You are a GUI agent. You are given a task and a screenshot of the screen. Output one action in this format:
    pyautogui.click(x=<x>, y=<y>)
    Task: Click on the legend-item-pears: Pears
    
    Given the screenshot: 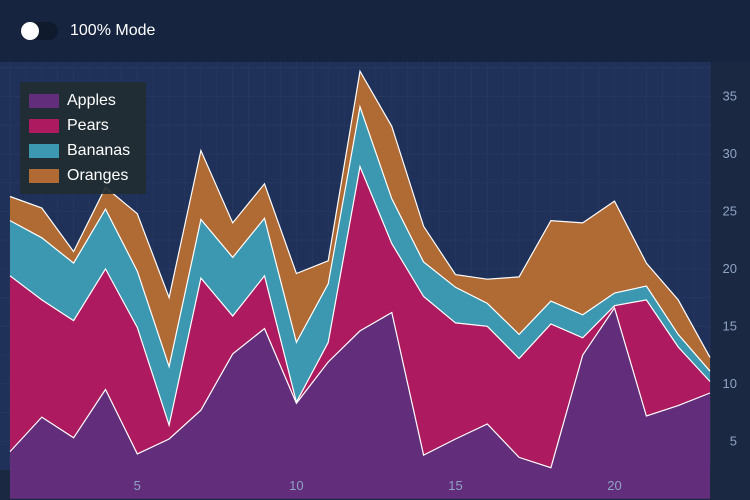 What is the action you would take?
    pyautogui.click(x=69, y=126)
    